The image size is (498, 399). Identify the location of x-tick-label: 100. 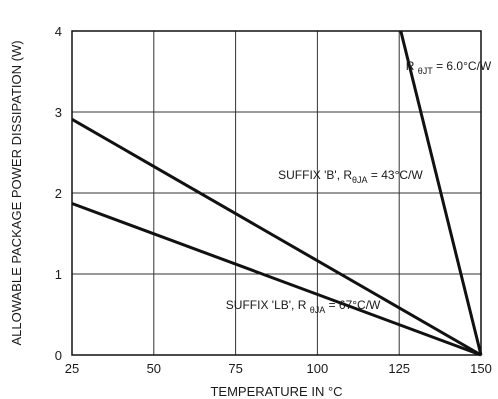
(318, 368).